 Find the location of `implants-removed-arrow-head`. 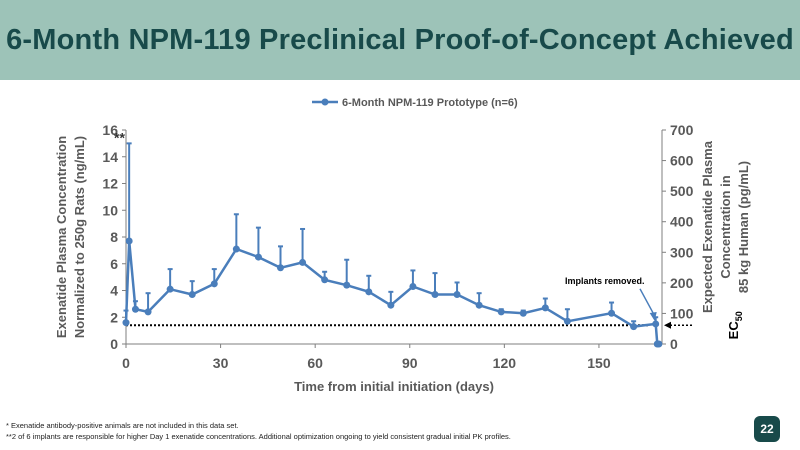

implants-removed-arrow-head is located at coordinates (653, 316).